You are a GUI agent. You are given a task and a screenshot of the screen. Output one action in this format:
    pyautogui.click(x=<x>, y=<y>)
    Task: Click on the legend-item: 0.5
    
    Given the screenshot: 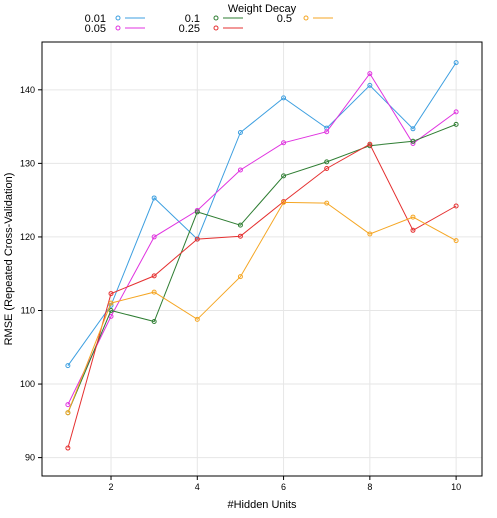 What is the action you would take?
    pyautogui.click(x=305, y=19)
    